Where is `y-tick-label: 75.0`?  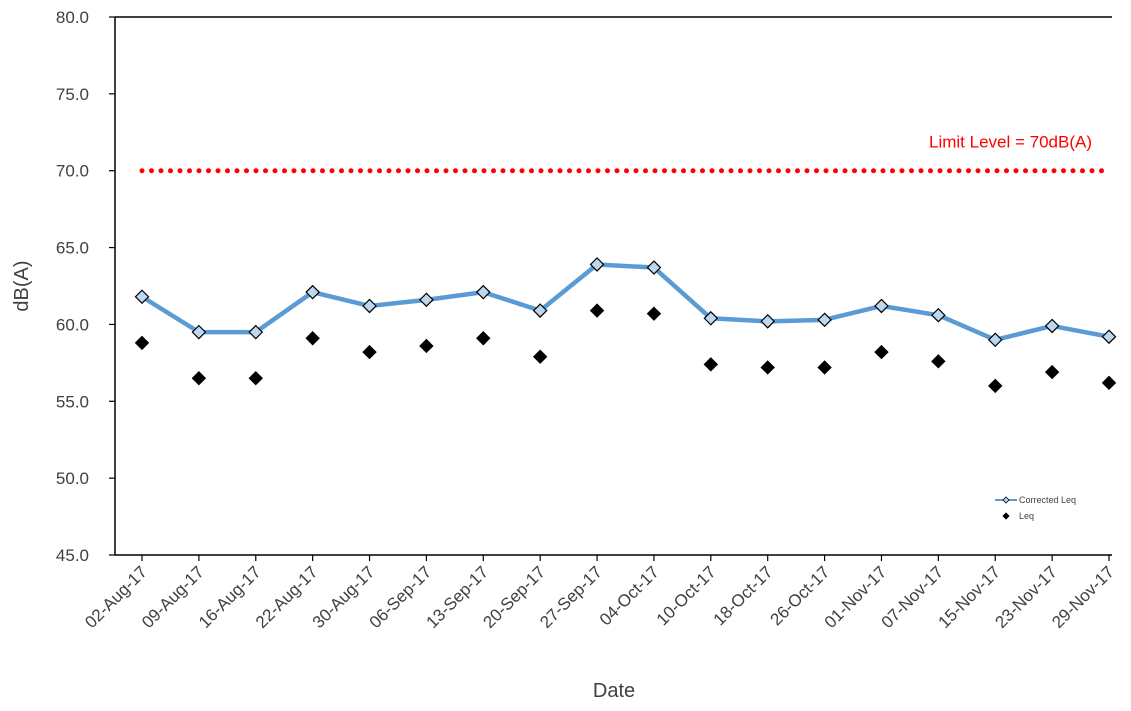
y-tick-label: 75.0 is located at coordinates (72, 94).